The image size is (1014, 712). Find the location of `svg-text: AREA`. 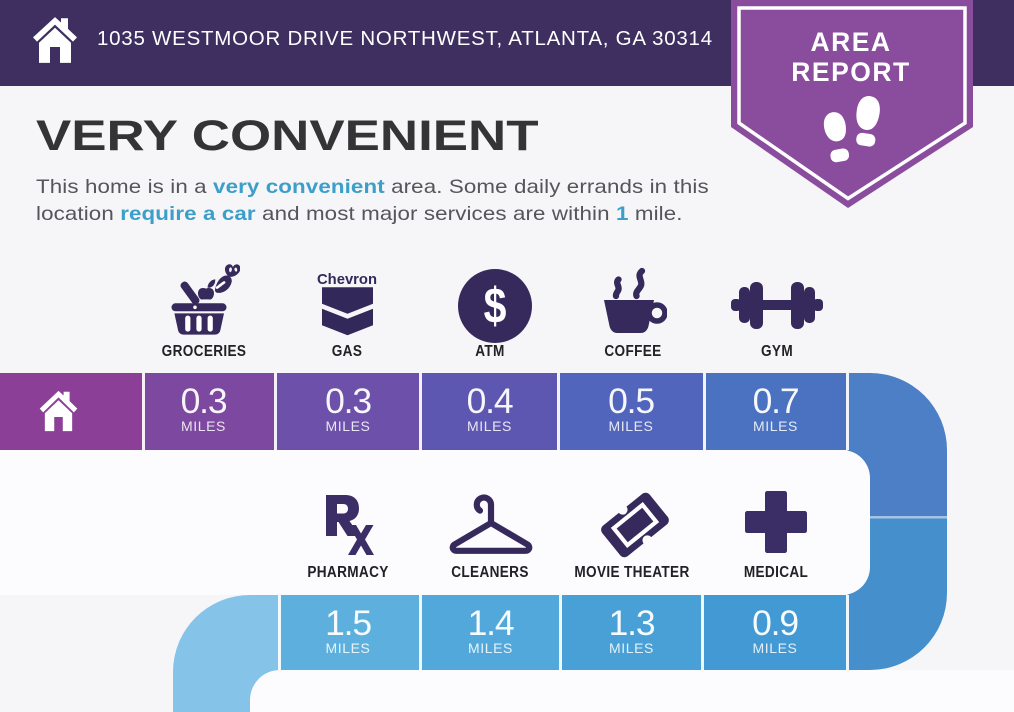

svg-text: AREA is located at coordinates (850, 42).